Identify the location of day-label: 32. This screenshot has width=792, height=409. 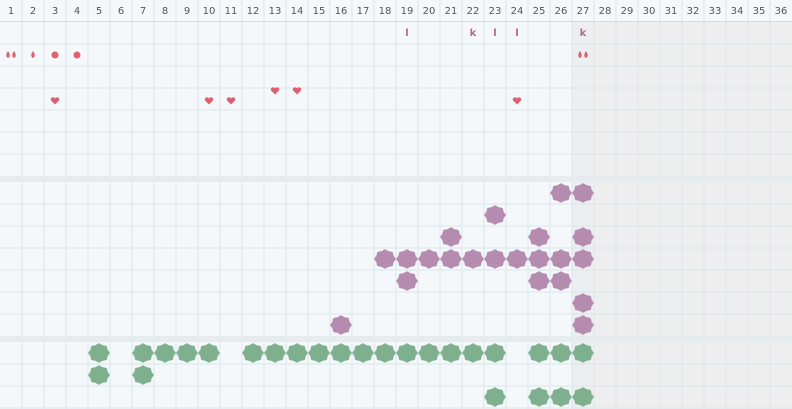
(693, 11).